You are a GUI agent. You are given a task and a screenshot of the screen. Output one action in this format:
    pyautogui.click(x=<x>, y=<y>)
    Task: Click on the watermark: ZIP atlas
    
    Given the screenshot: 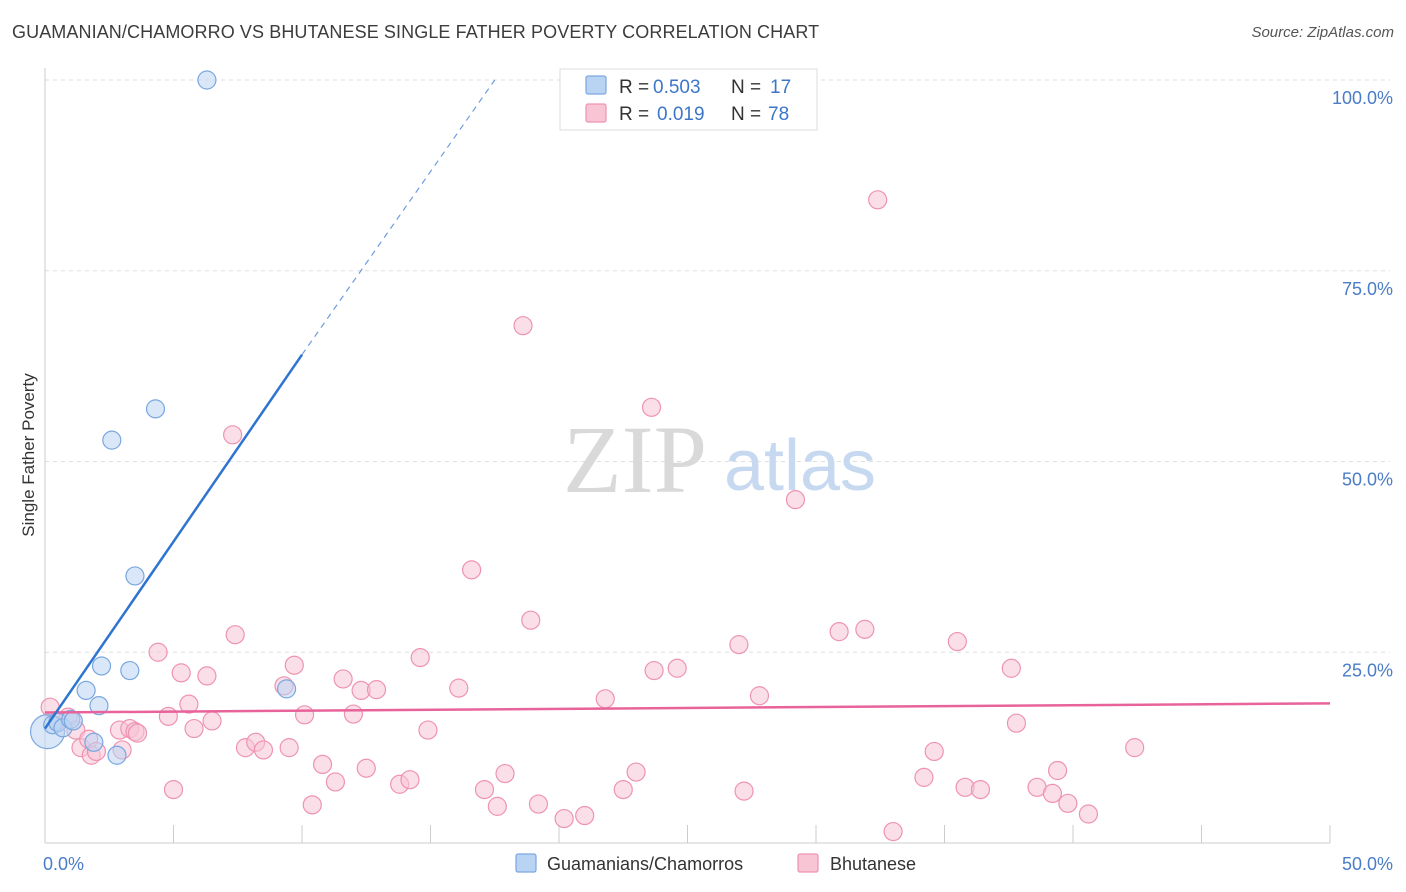 What is the action you would take?
    pyautogui.click(x=719, y=459)
    